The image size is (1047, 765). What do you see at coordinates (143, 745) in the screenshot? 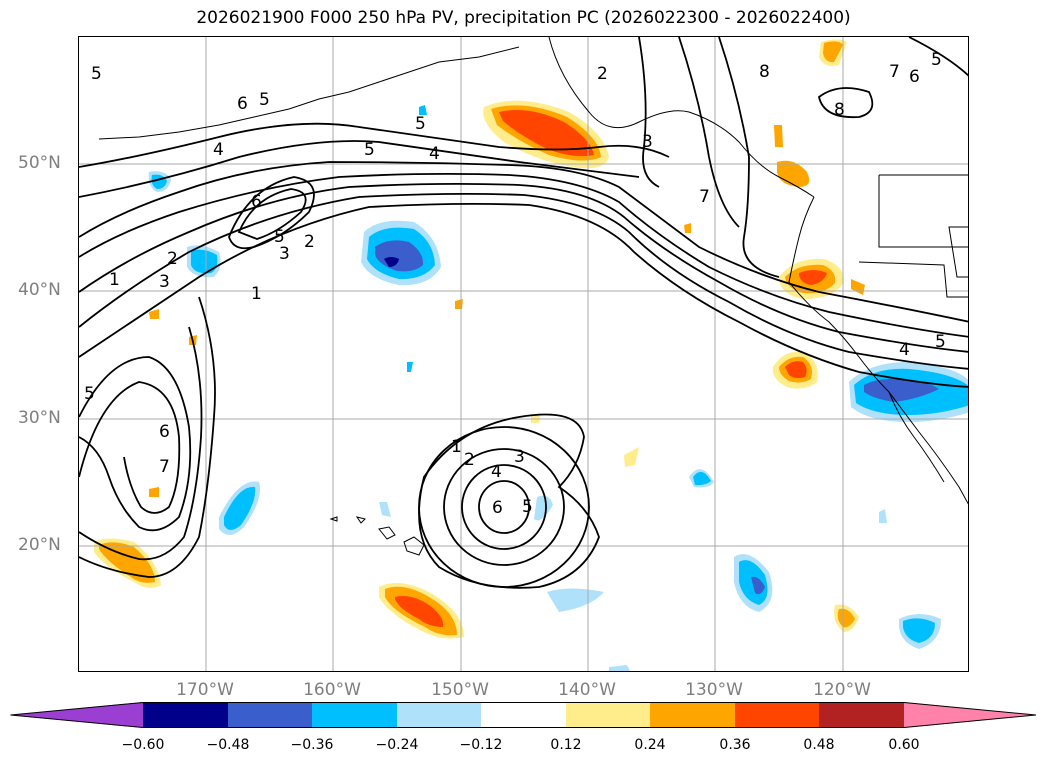
I see `colorbar-tick-label: −0.60` at bounding box center [143, 745].